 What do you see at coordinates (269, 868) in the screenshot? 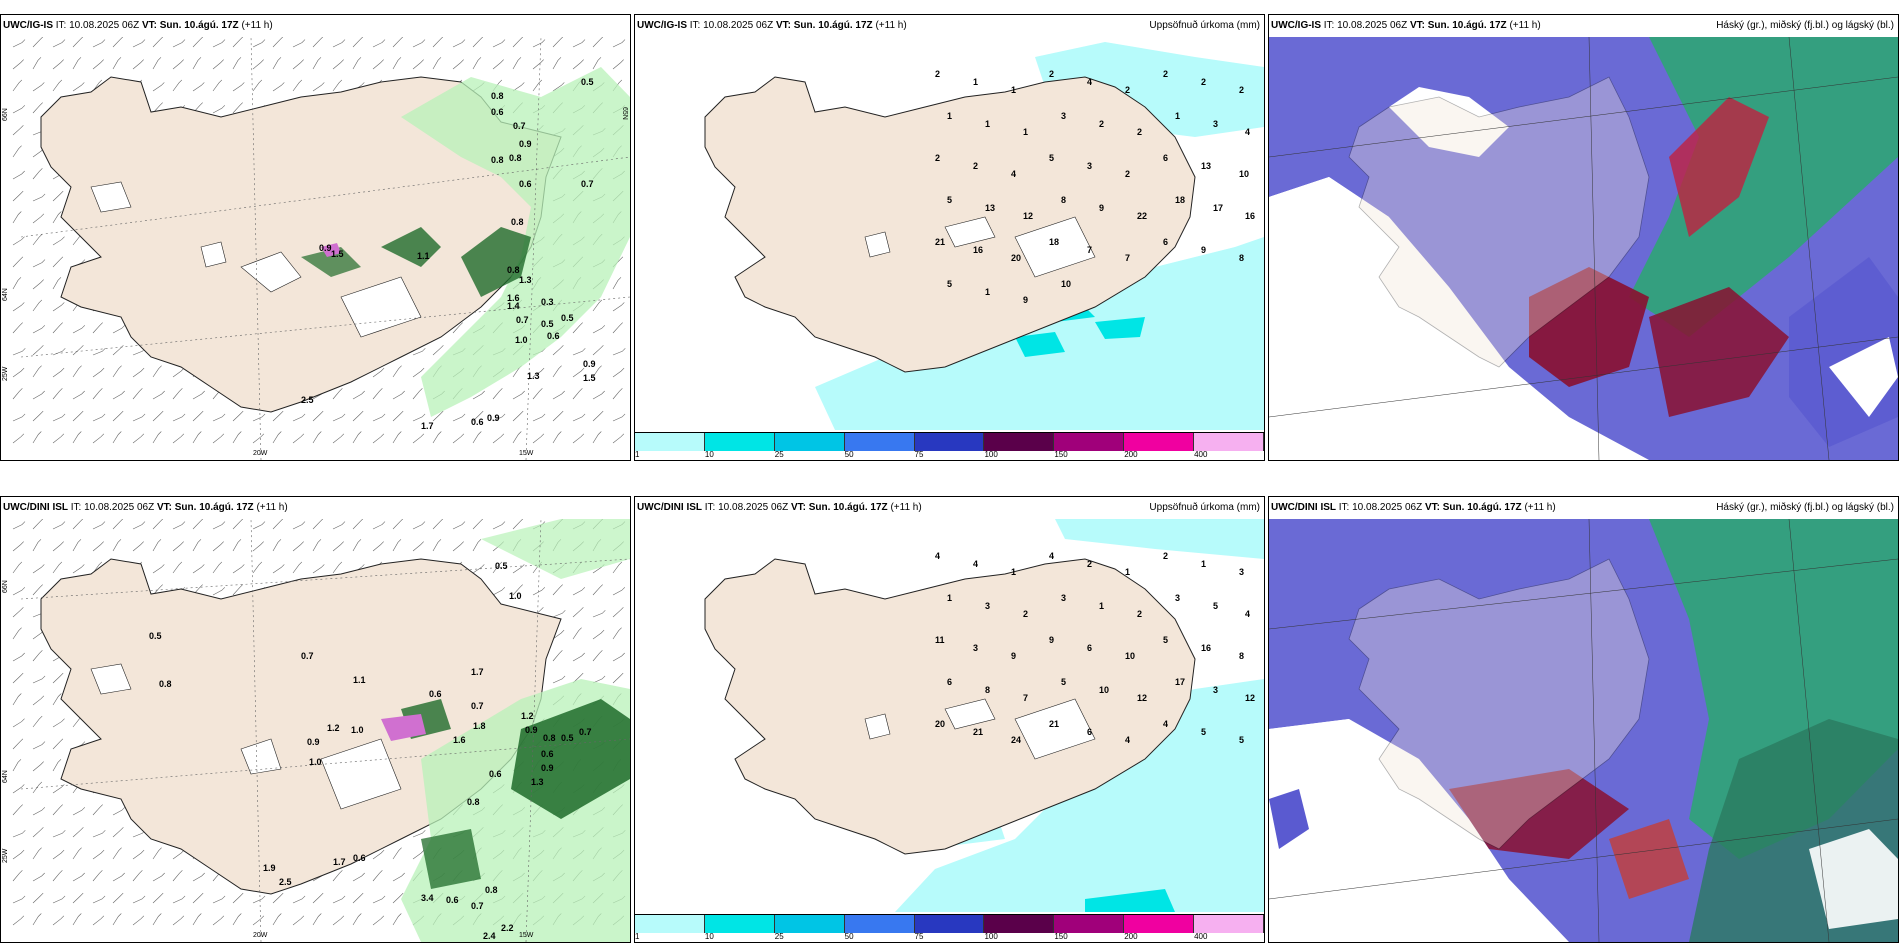
I see `wind-value: 1.9` at bounding box center [269, 868].